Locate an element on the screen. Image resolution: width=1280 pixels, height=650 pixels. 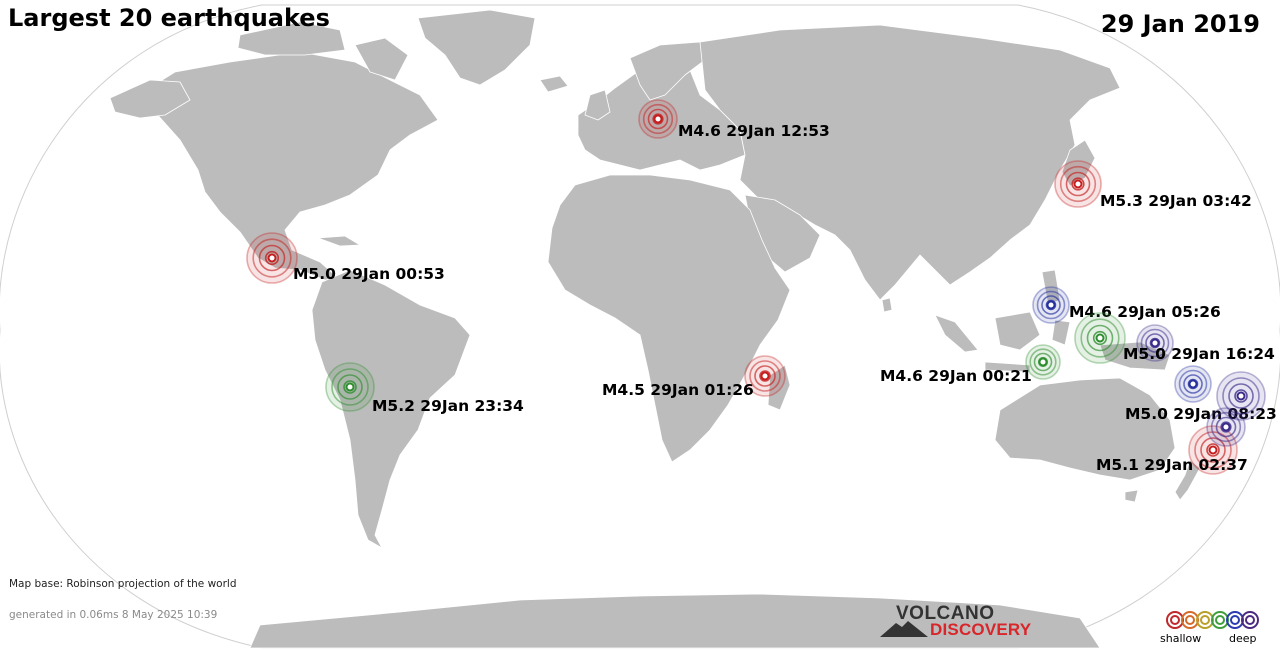
legend-shallow-label: shallow is located at coordinates (1181, 638).